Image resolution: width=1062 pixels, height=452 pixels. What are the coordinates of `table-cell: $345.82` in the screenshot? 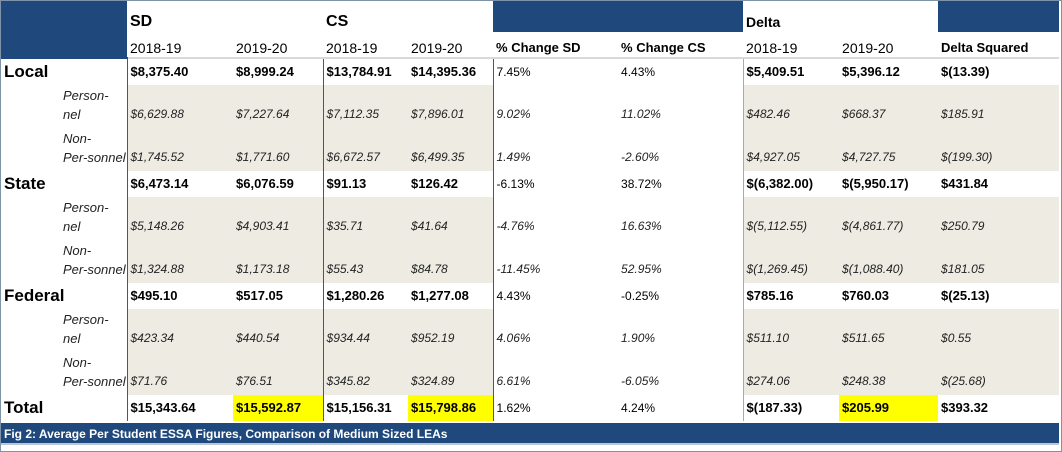 It's located at (365, 373).